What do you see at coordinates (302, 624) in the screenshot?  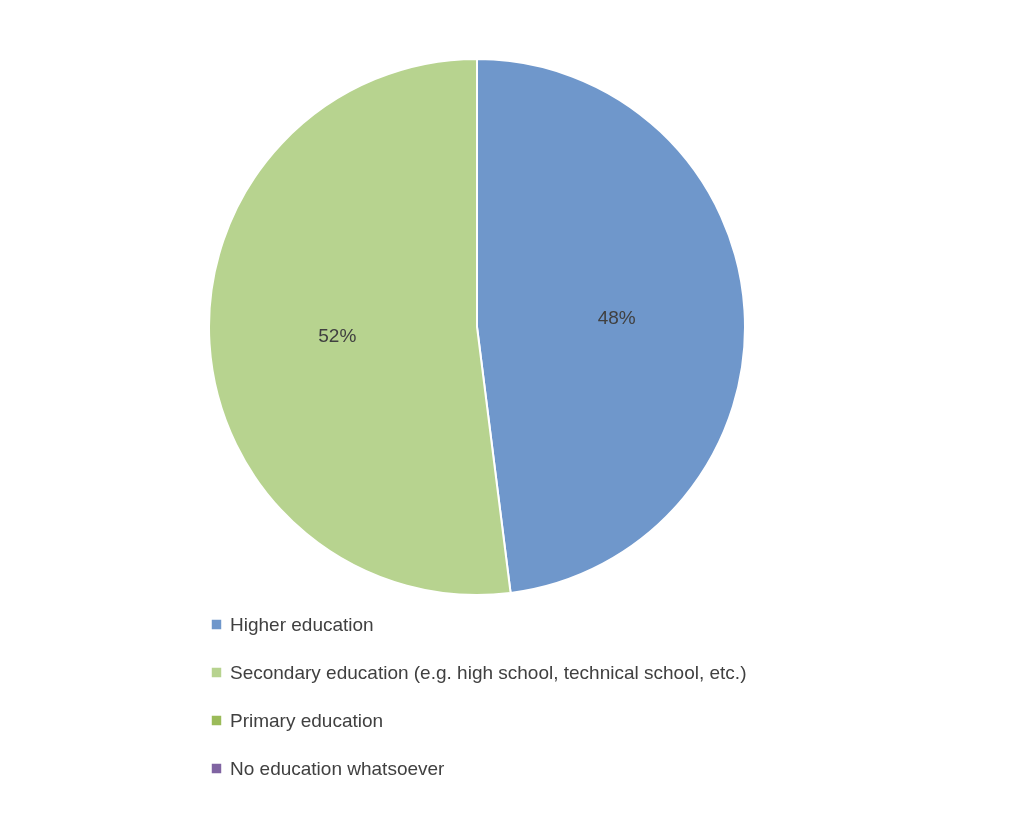 I see `legend-label: Higher education` at bounding box center [302, 624].